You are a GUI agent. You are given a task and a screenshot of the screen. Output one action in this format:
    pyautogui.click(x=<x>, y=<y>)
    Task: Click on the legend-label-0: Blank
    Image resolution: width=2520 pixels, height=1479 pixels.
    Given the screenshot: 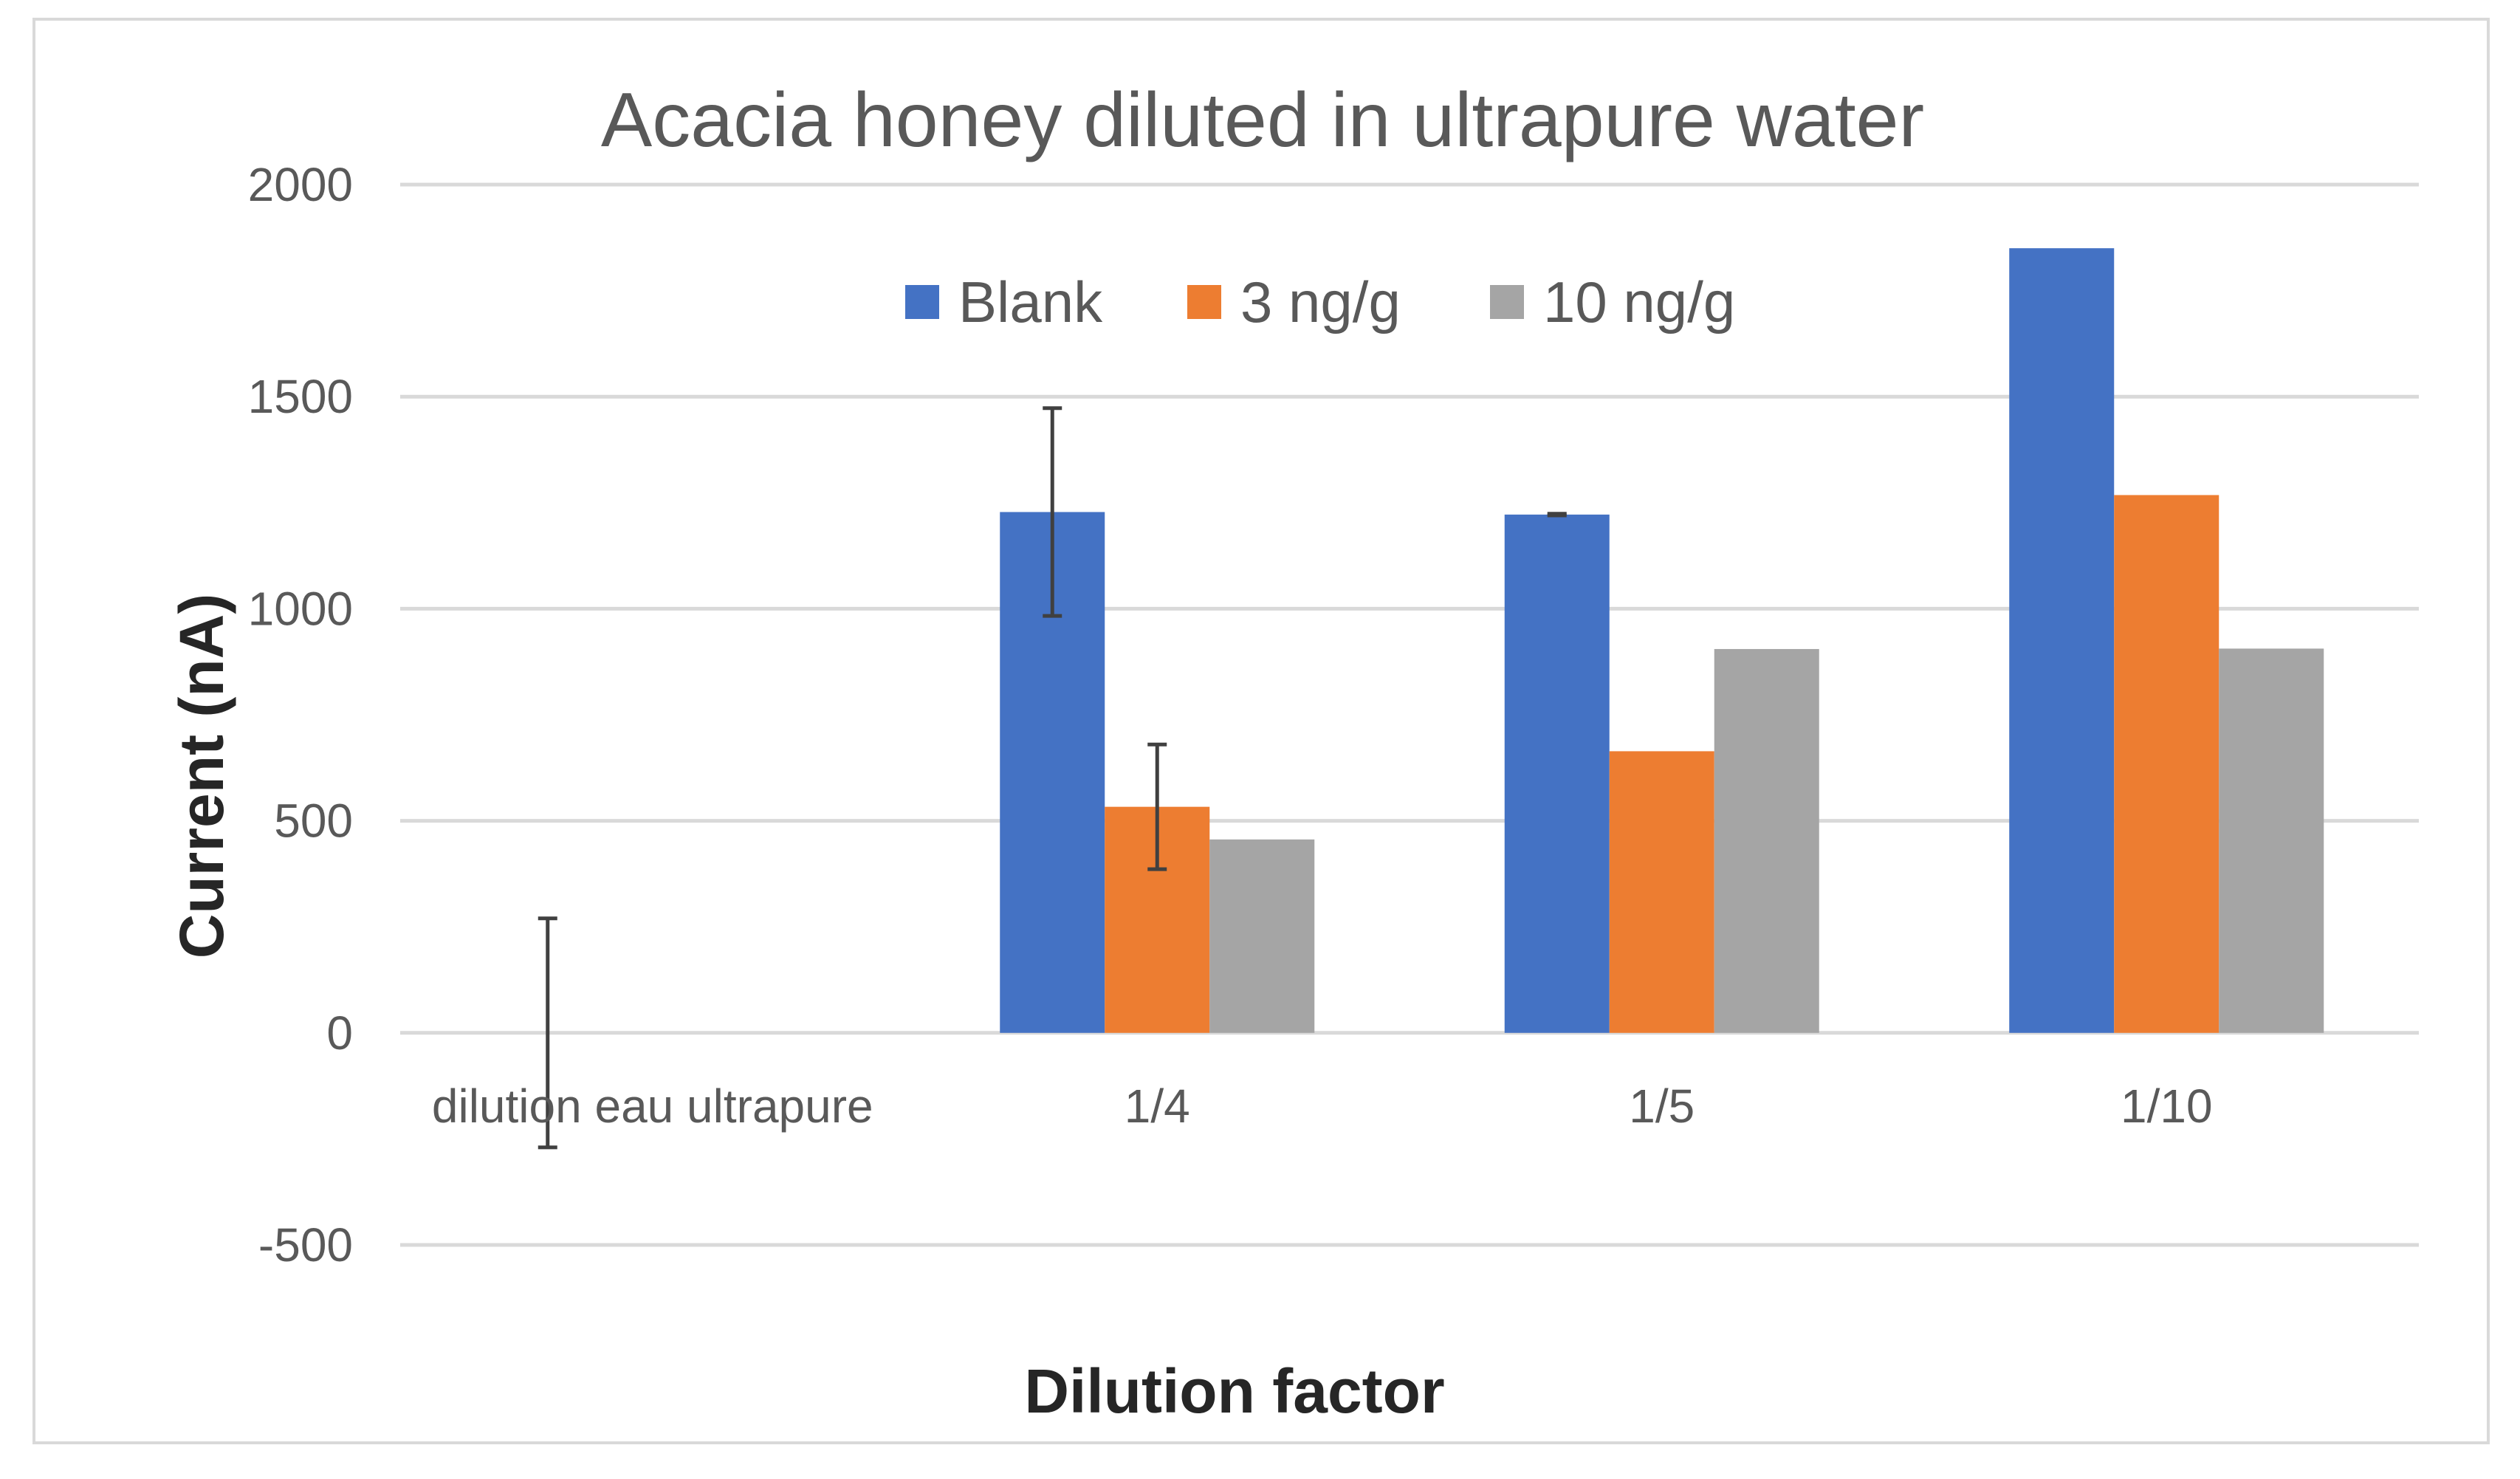 What is the action you would take?
    pyautogui.click(x=1030, y=302)
    